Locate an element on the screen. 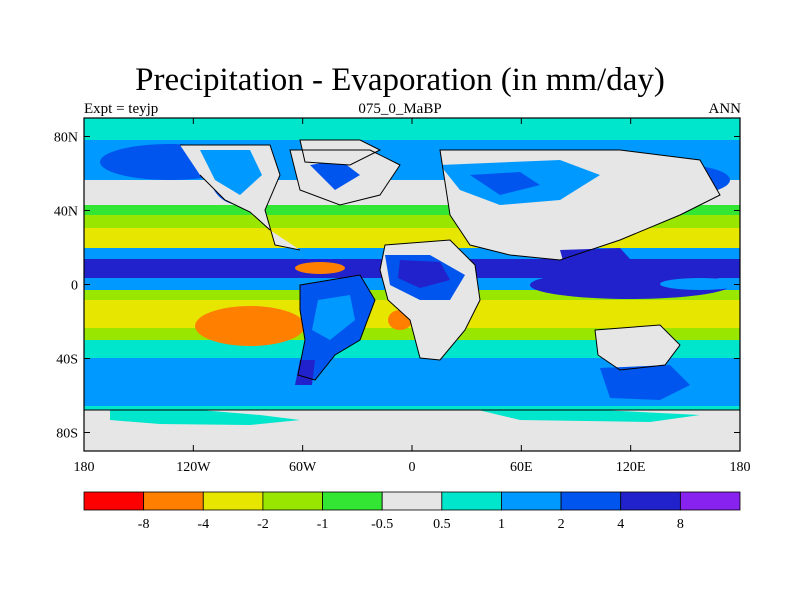 The width and height of the screenshot is (800, 600). y-tick-label: 40S is located at coordinates (67, 360).